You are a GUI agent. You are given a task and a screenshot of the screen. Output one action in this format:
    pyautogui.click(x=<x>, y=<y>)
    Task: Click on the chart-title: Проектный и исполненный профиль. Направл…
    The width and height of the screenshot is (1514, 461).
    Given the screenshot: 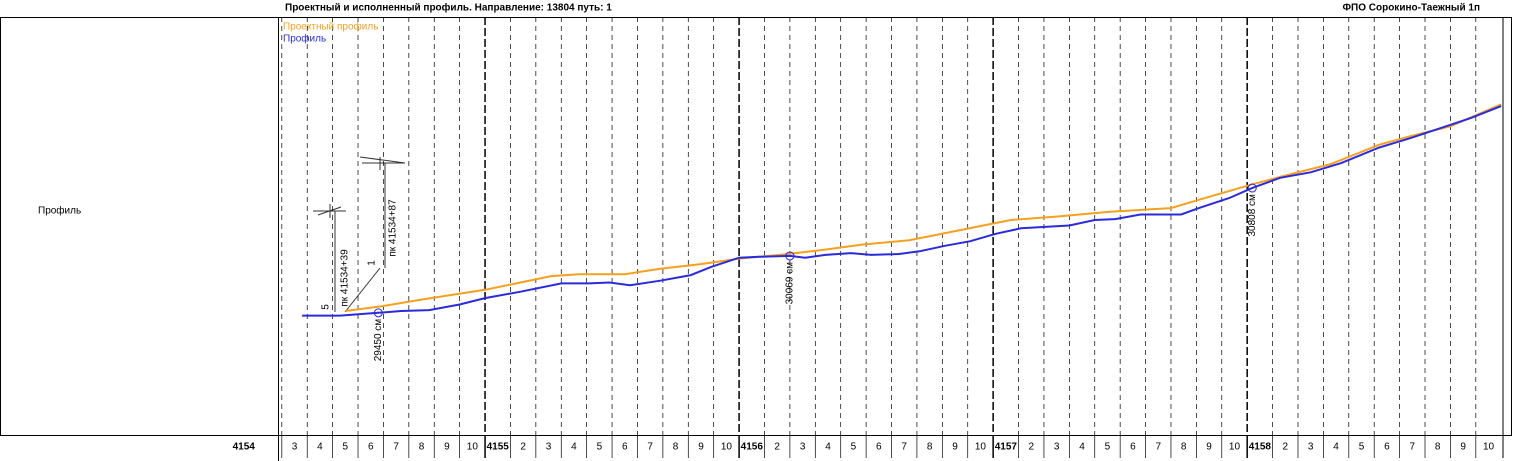 What is the action you would take?
    pyautogui.click(x=448, y=8)
    